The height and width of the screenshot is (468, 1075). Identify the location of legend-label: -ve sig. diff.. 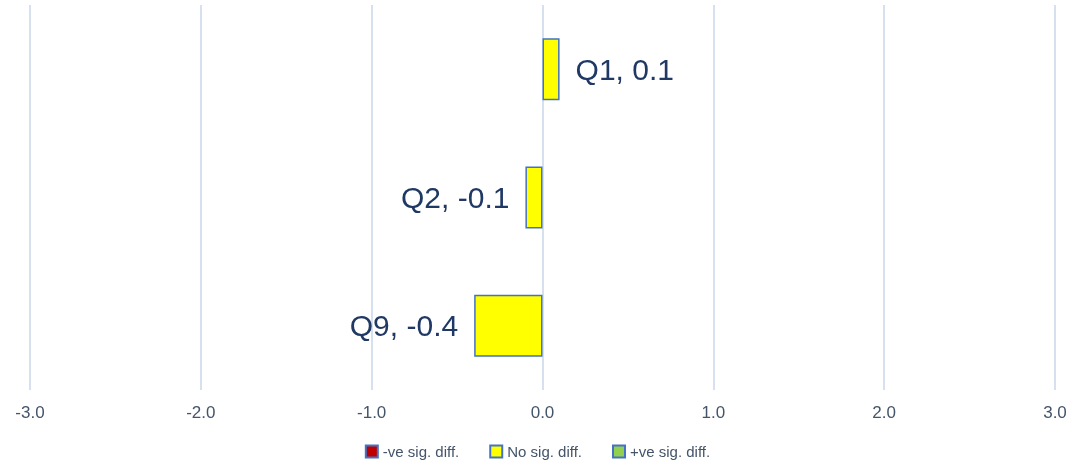
(421, 451).